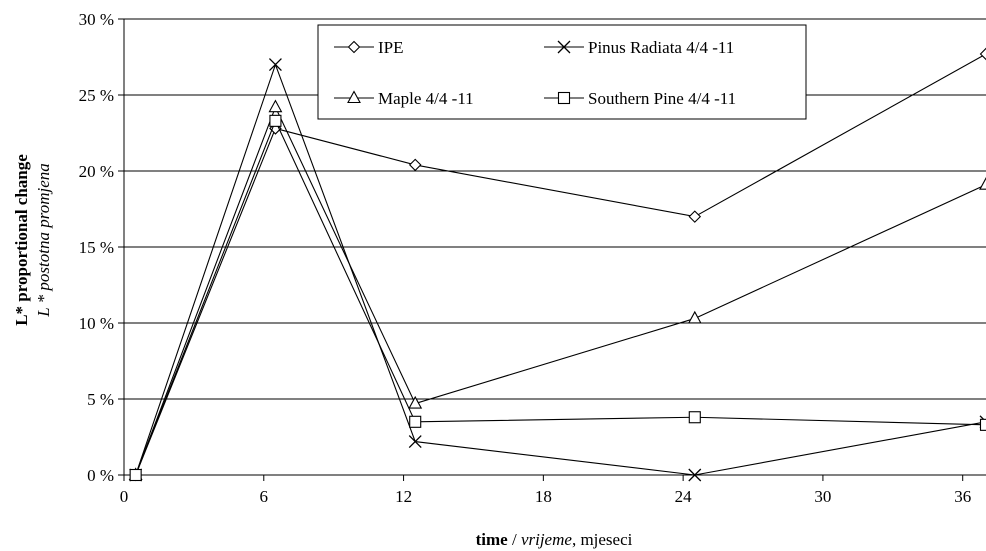  What do you see at coordinates (684, 496) in the screenshot?
I see `x-tick-label-24: 24` at bounding box center [684, 496].